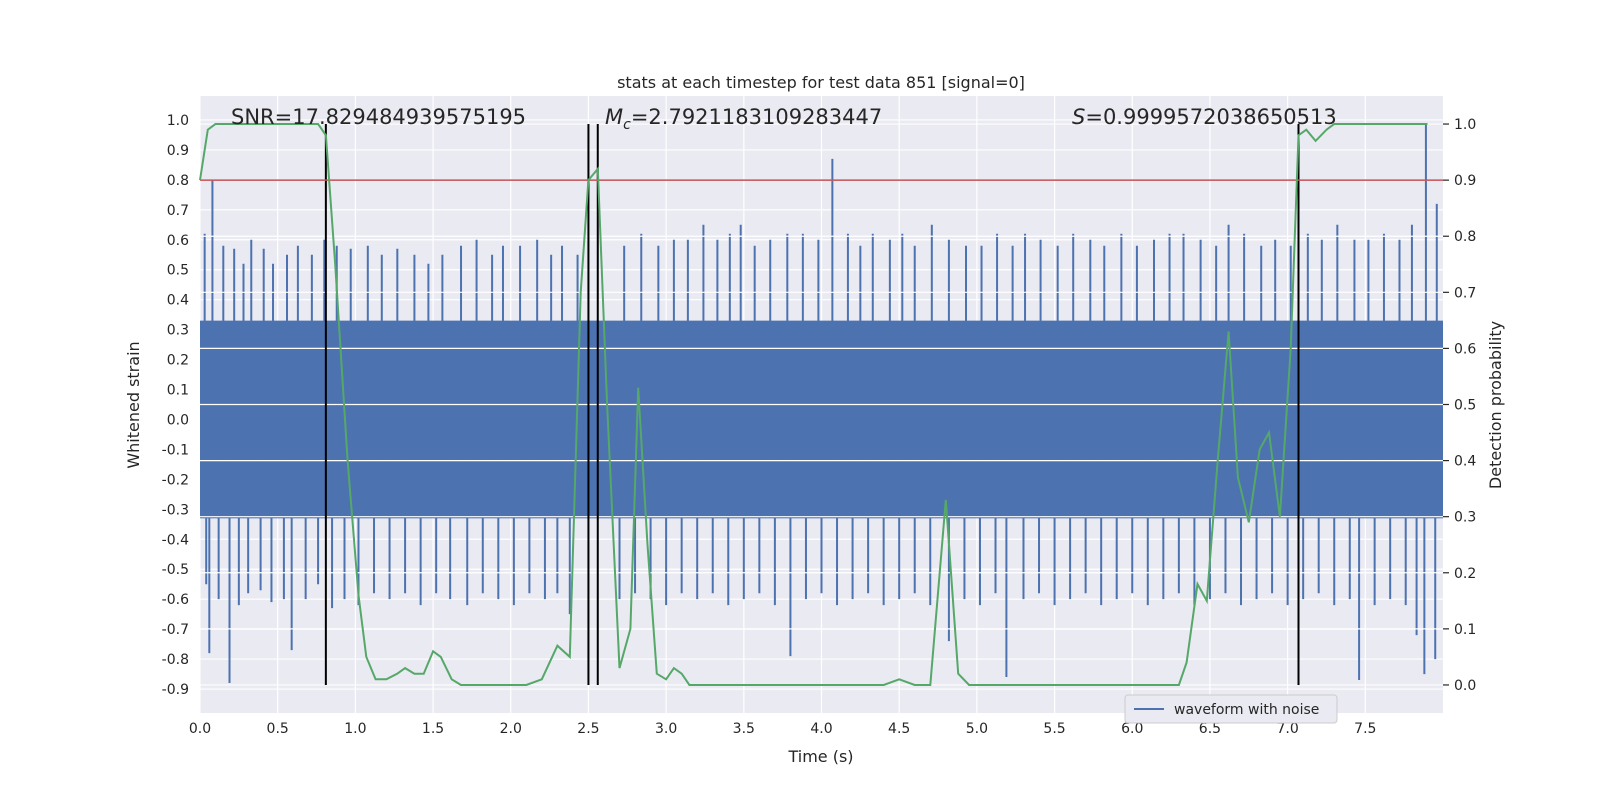  What do you see at coordinates (627, 125) in the screenshot?
I see `chirp-mass-subscript: c` at bounding box center [627, 125].